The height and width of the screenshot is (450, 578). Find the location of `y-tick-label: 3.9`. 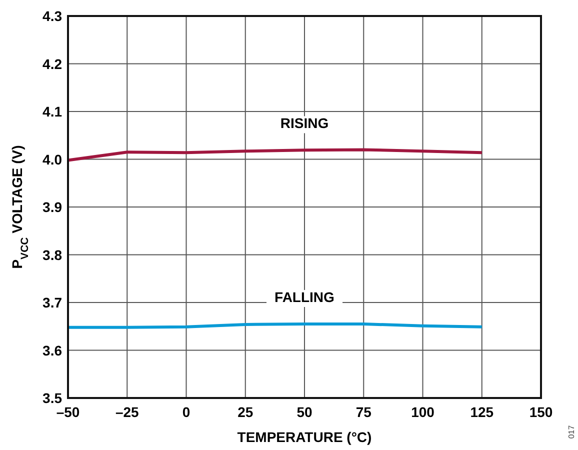

y-tick-label: 3.9 is located at coordinates (52, 207).